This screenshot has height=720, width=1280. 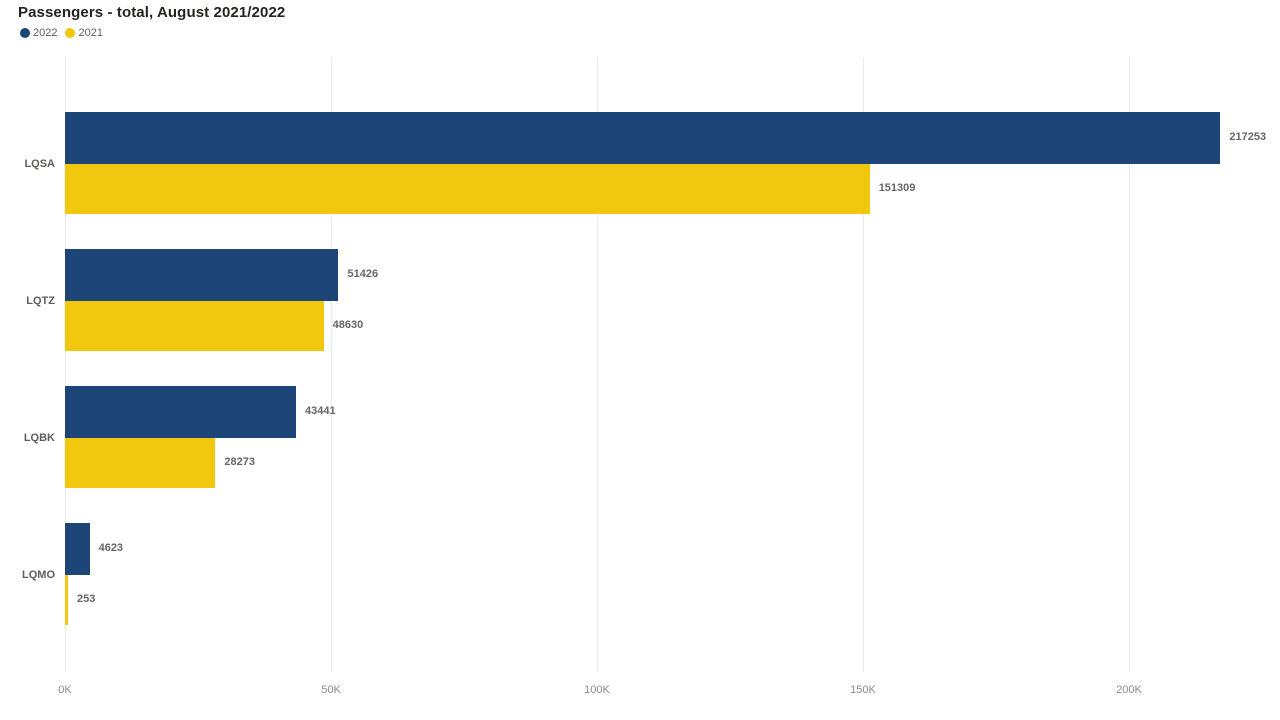 I want to click on chart-title: Passengers - total, August 2021/2022, so click(x=152, y=12).